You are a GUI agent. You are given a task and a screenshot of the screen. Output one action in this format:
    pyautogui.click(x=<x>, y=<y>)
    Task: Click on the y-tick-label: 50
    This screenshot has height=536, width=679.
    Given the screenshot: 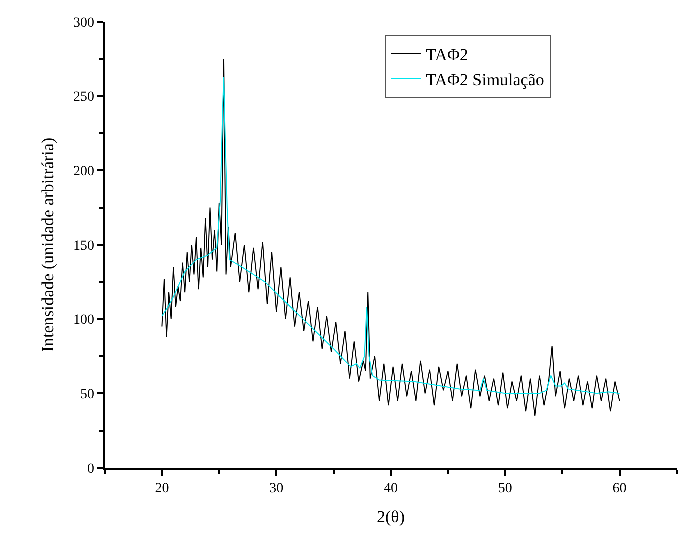 What is the action you would take?
    pyautogui.click(x=87, y=395)
    